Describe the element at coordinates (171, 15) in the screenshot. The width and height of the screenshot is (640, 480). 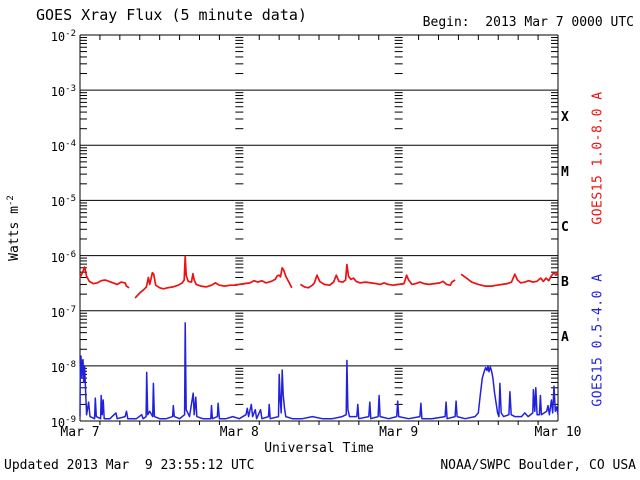
I see `page-title: GOES Xray Flux (5 minute data)` at that location.